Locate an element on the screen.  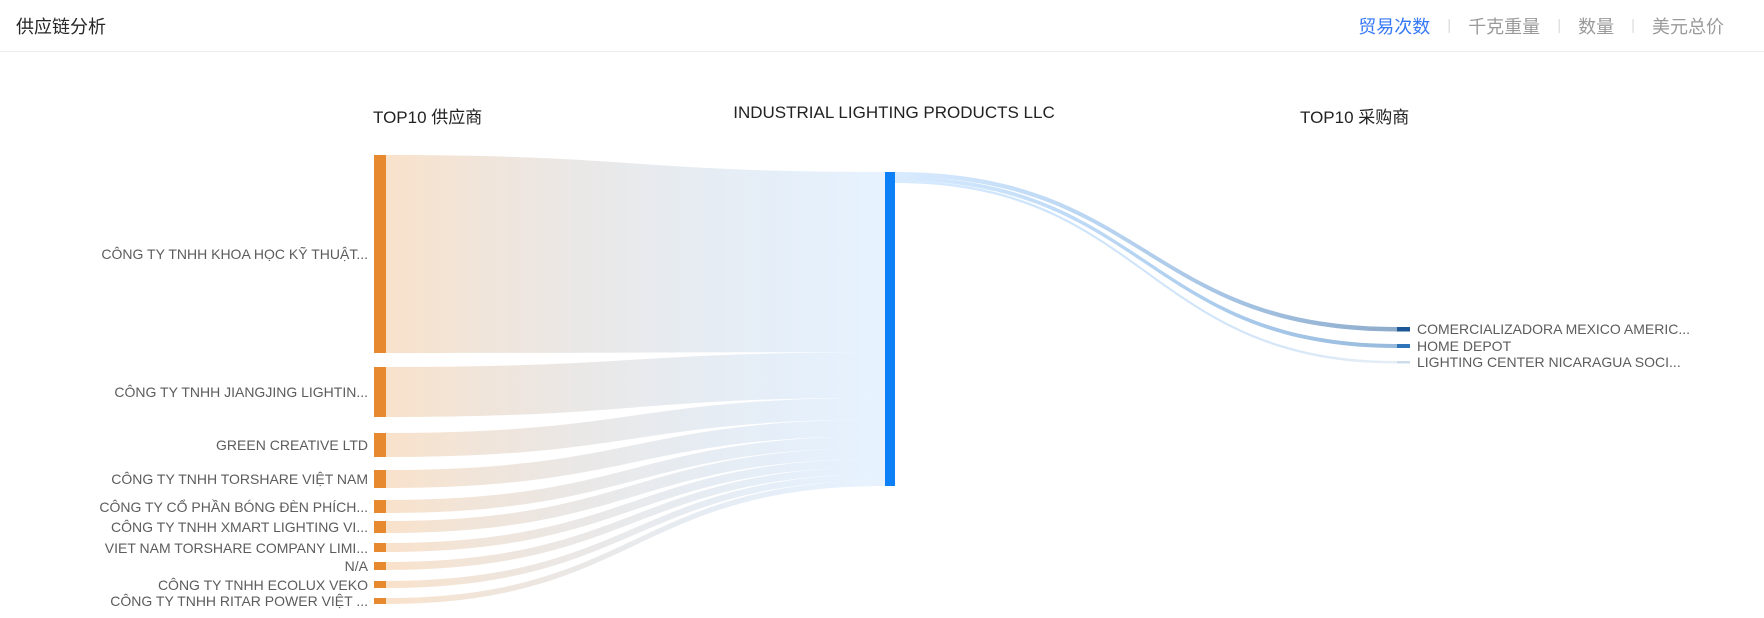
supplier-label: N/A is located at coordinates (356, 566).